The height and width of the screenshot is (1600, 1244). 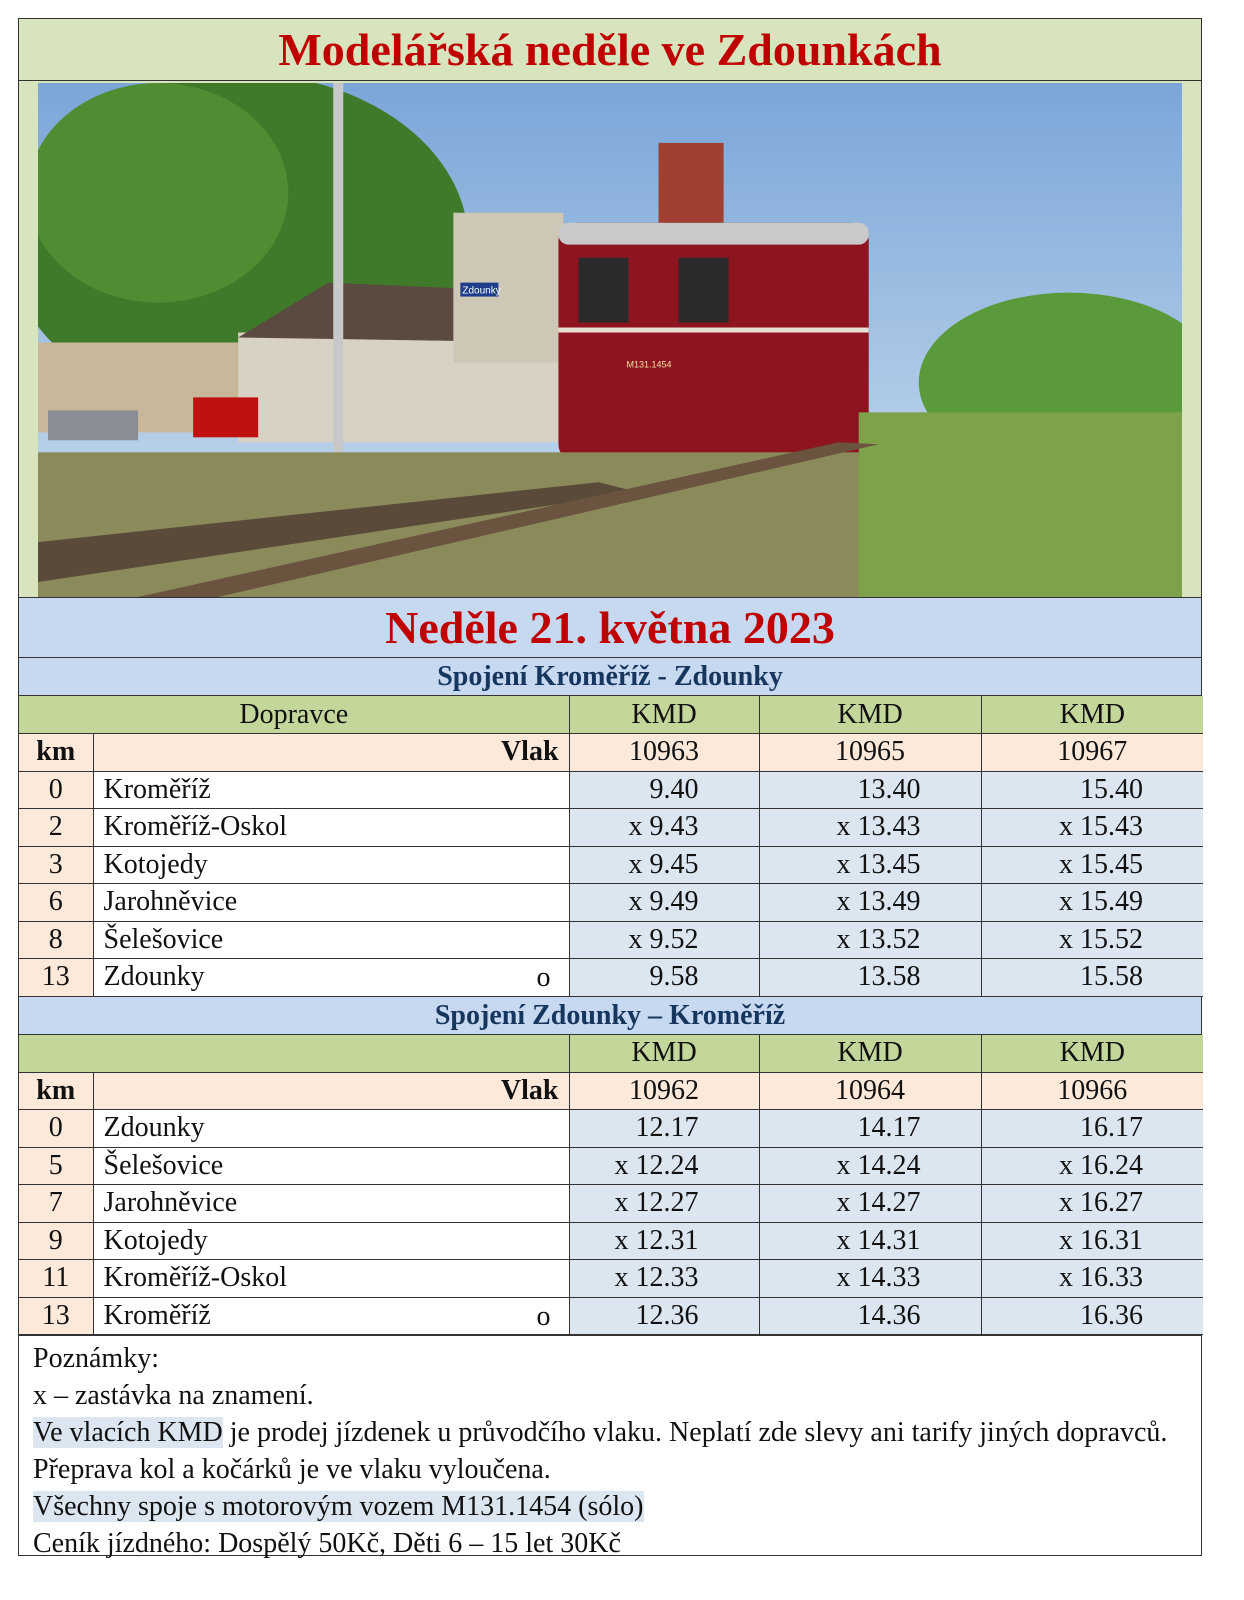 I want to click on poster-title: Modelářská neděle ve Zdounkách, so click(x=610, y=50).